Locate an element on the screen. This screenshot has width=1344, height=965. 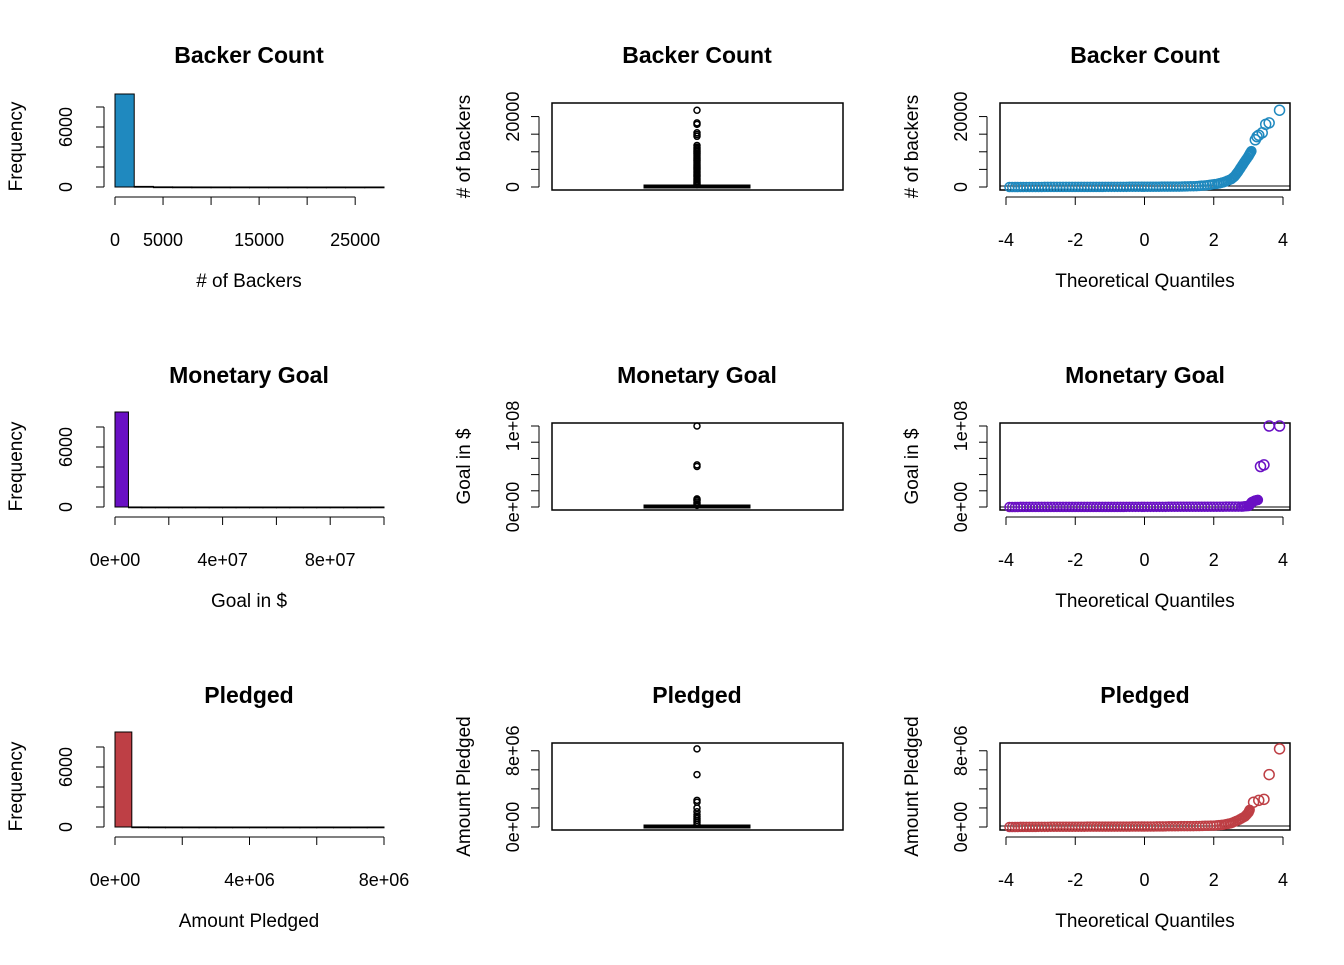
boxplot-title: Monetary Goal is located at coordinates (697, 375).